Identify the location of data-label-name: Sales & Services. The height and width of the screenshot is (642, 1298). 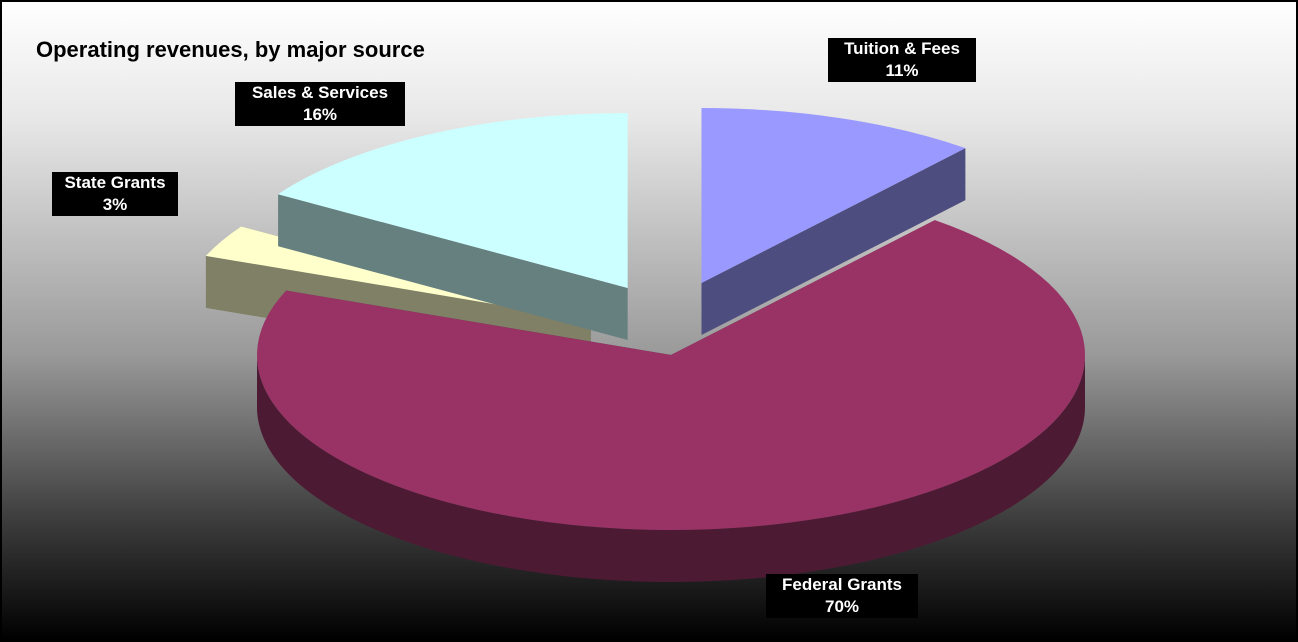
(320, 92).